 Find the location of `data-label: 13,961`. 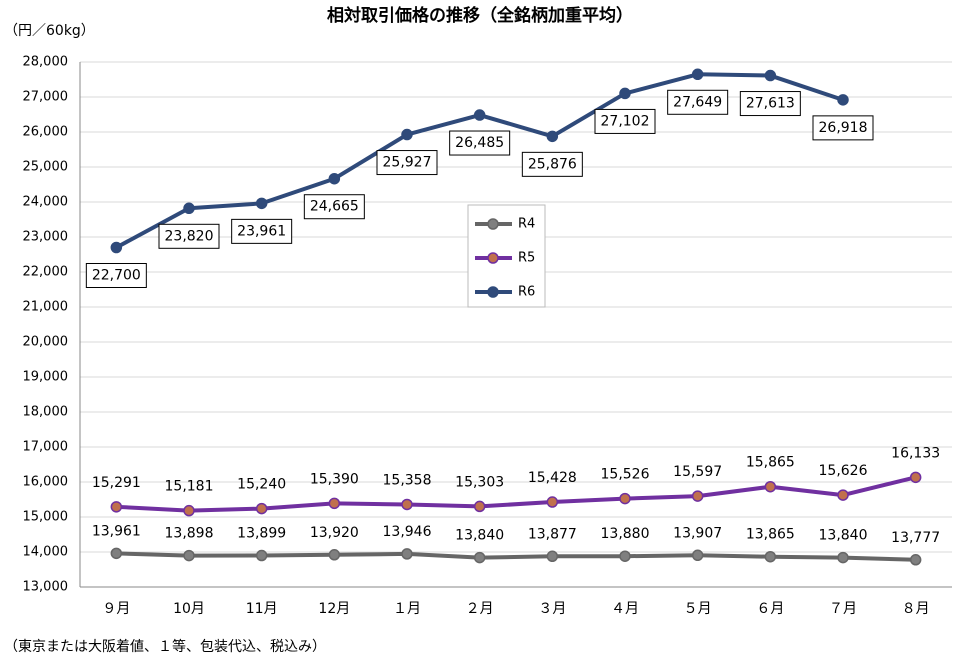

data-label: 13,961 is located at coordinates (116, 531).